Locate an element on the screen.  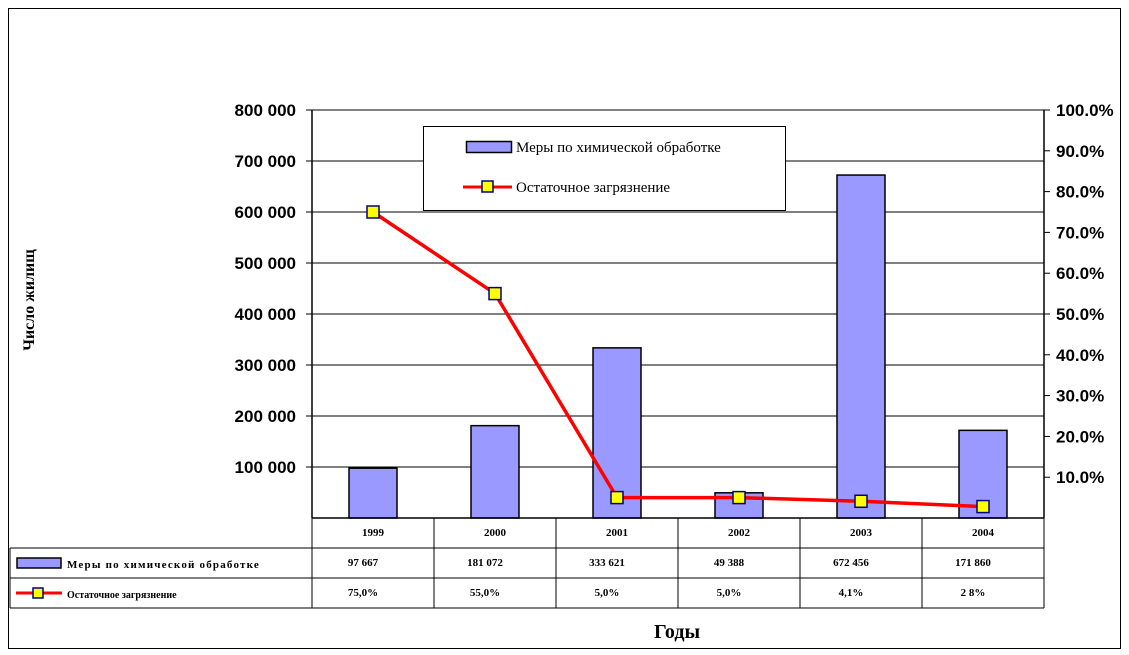
table-category-label: 1999 is located at coordinates (373, 533).